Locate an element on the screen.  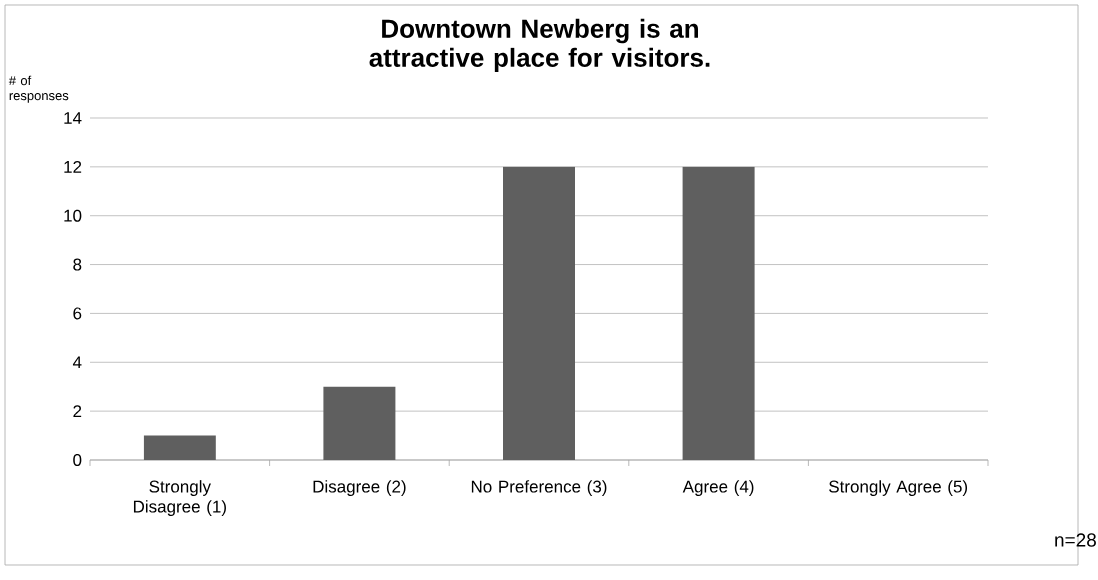
y-tick-label: 0 is located at coordinates (77, 460).